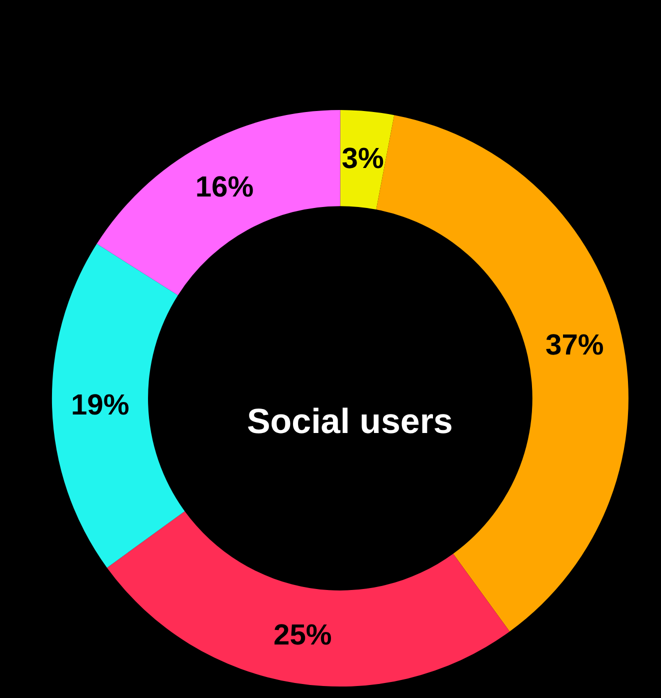  What do you see at coordinates (100, 406) in the screenshot?
I see `data-label: 19%` at bounding box center [100, 406].